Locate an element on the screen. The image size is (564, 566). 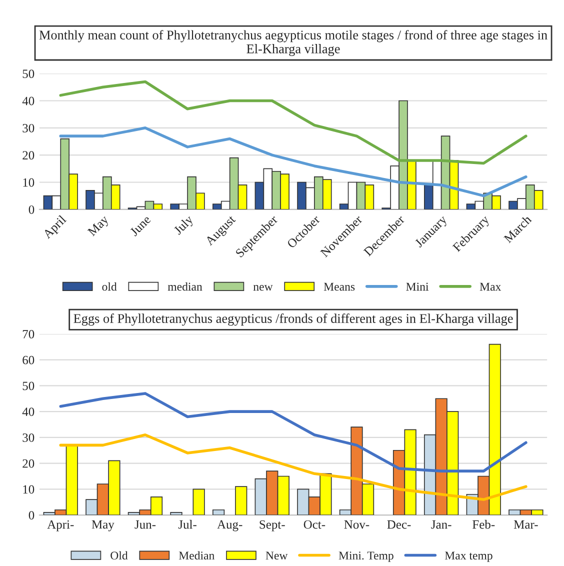
x-tick-label: Apri- is located at coordinates (60, 526).